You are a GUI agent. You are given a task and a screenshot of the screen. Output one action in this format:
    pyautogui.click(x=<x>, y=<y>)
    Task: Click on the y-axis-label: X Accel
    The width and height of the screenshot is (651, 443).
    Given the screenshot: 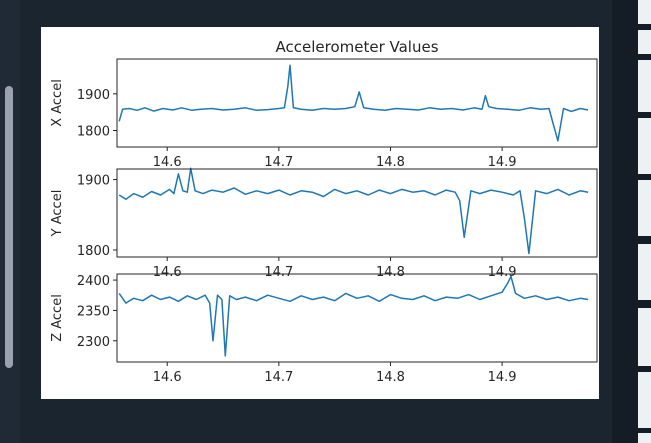 What is the action you would take?
    pyautogui.click(x=57, y=103)
    